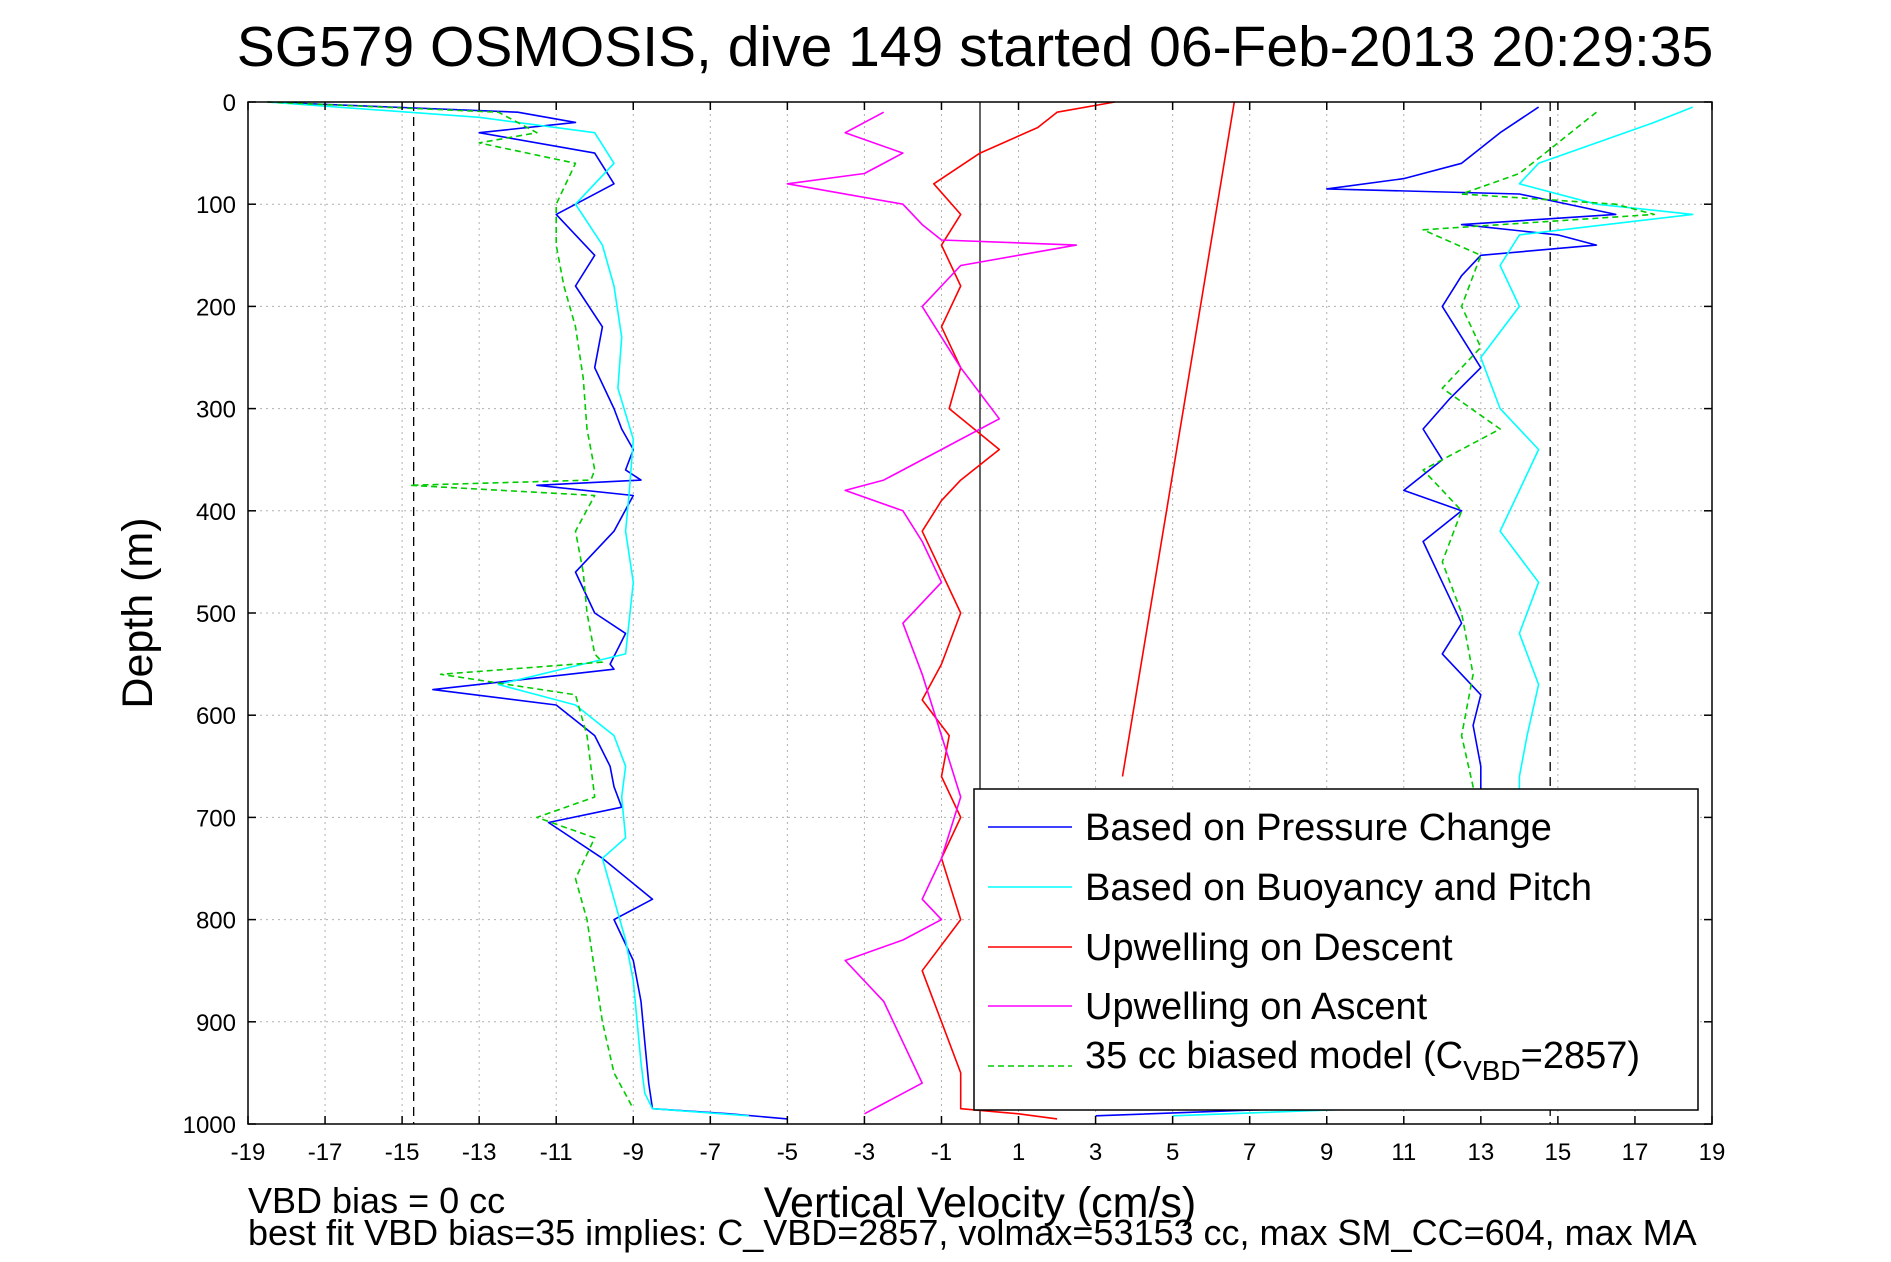  I want to click on x-tick-label: 7, so click(1249, 1152).